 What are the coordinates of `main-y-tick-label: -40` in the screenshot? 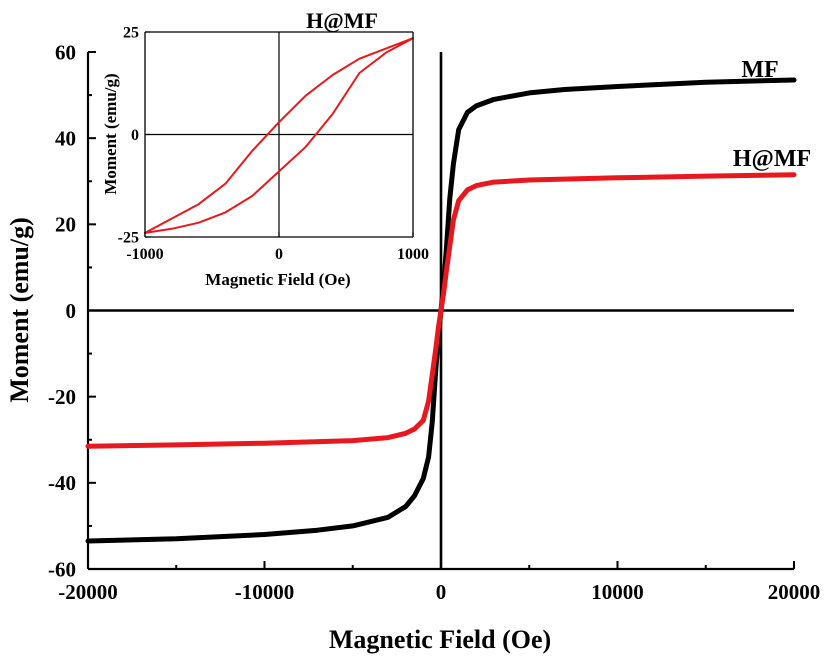 It's located at (62, 483).